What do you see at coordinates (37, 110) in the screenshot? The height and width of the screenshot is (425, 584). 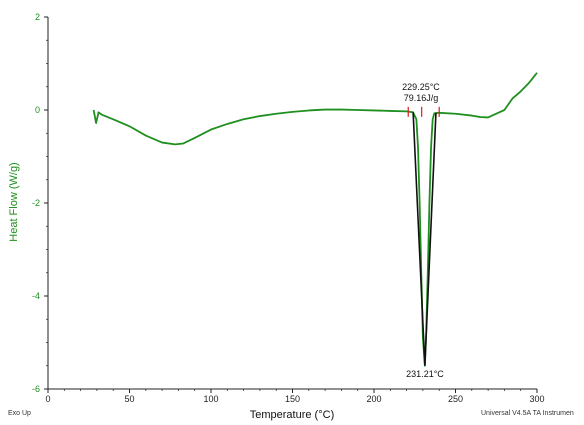 I see `y-tick-label: 0` at bounding box center [37, 110].